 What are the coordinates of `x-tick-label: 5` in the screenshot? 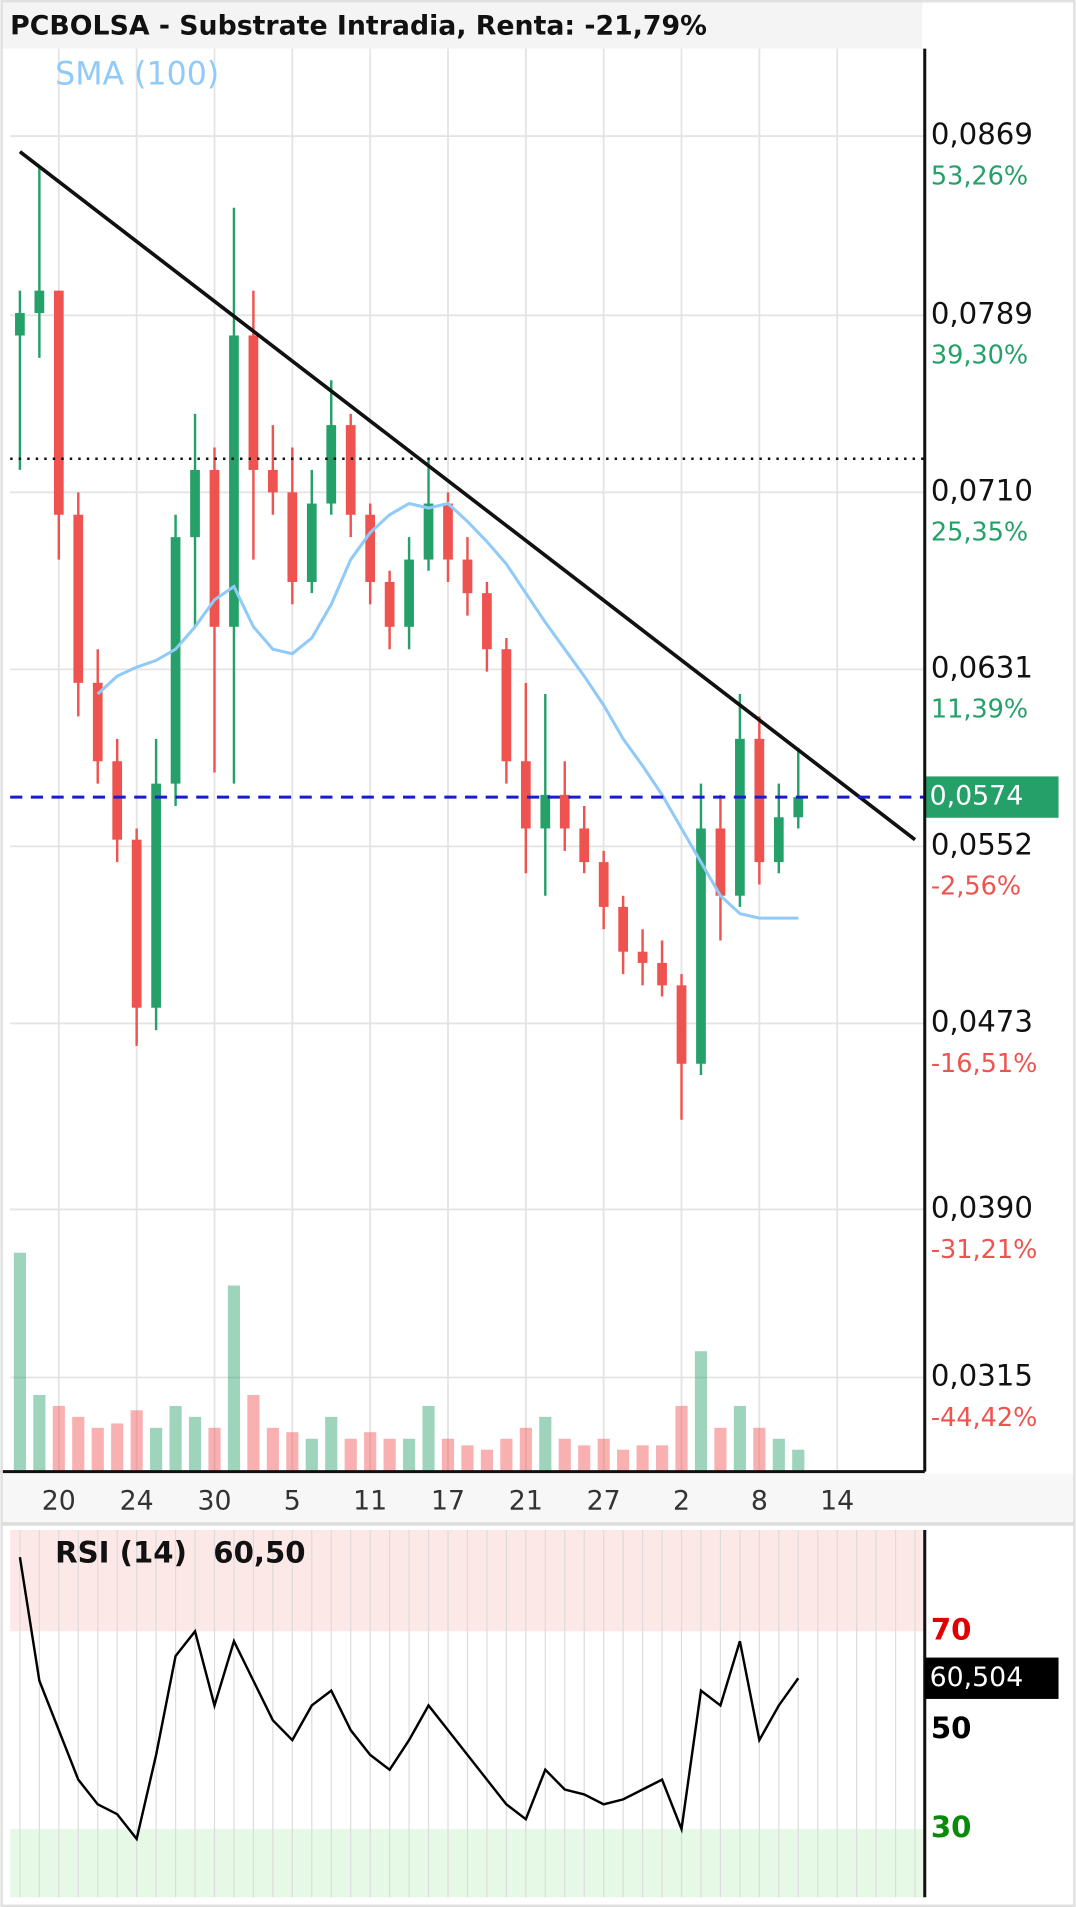 It's located at (292, 1501).